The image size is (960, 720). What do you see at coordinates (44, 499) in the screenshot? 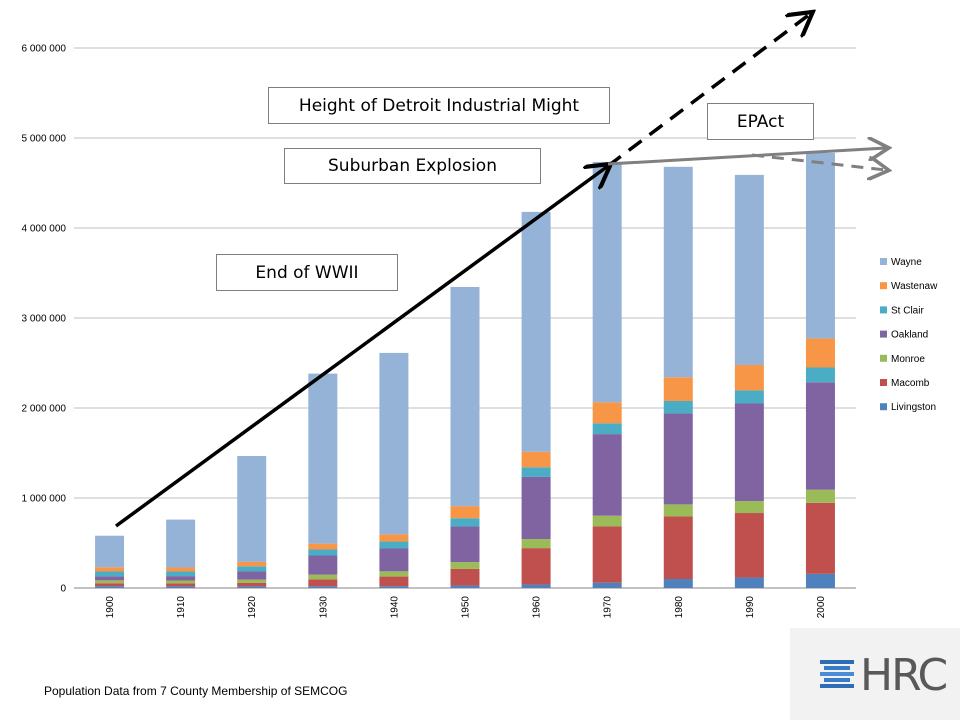
I see `y-tick-label: 1 000 000` at bounding box center [44, 499].